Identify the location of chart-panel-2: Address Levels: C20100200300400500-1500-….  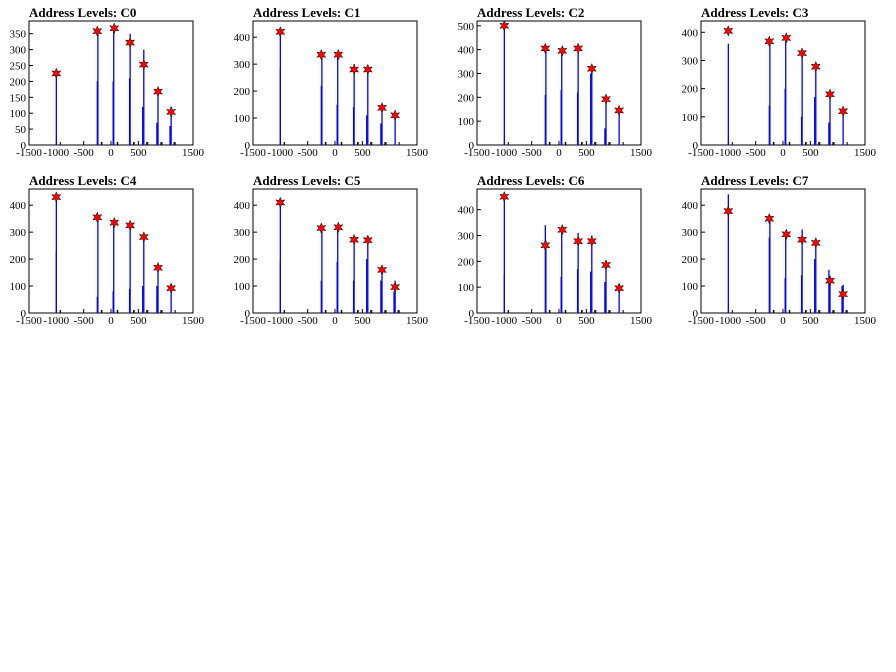
(555, 82).